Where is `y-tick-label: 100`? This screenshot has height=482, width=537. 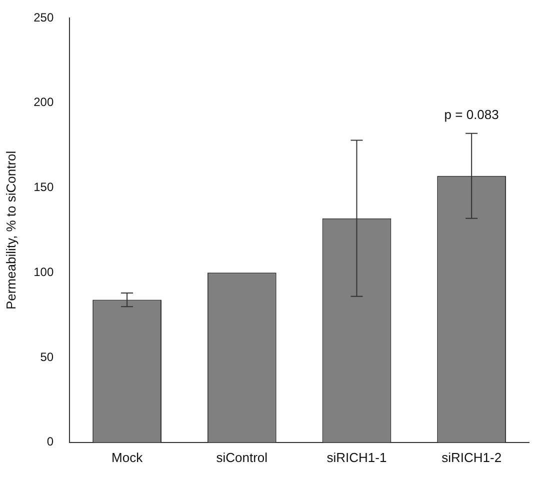 y-tick-label: 100 is located at coordinates (44, 271).